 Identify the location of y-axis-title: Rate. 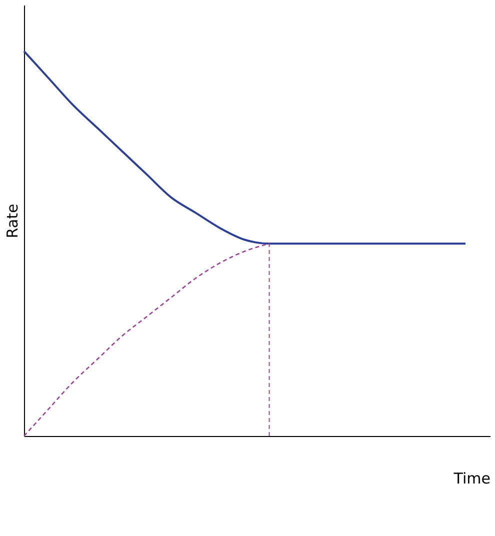
(13, 221).